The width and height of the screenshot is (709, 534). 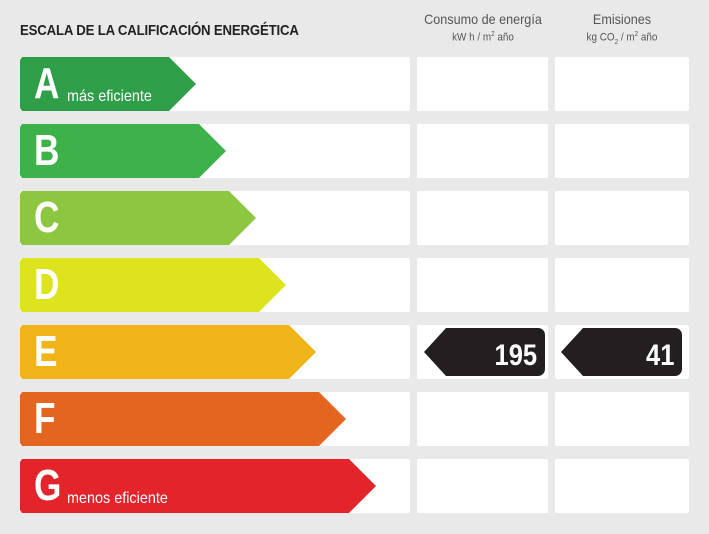 What do you see at coordinates (622, 38) in the screenshot?
I see `emissions-unit: kg CO2 / m2 año` at bounding box center [622, 38].